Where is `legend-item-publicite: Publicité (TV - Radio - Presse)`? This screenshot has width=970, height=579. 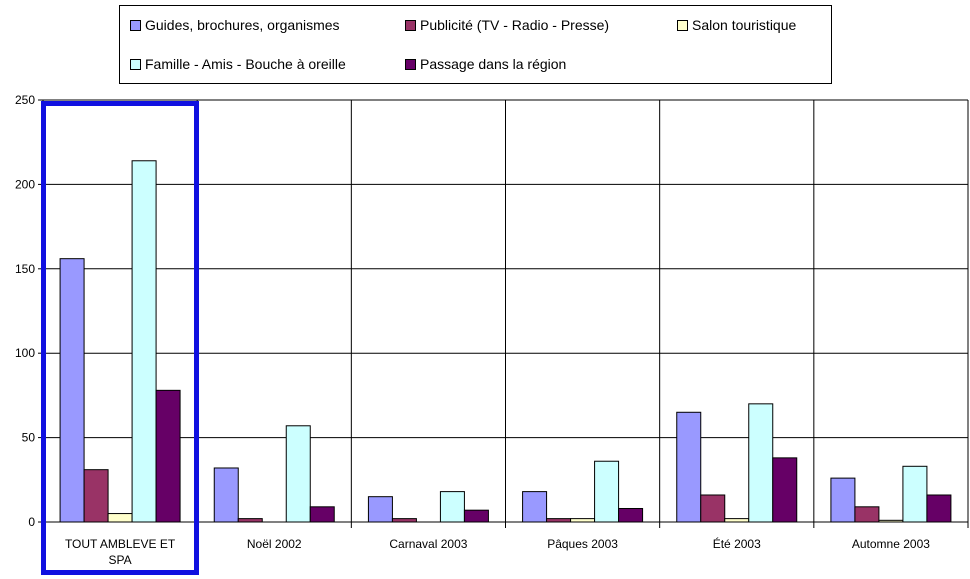
legend-item-publicite: Publicité (TV - Radio - Presse) is located at coordinates (507, 25).